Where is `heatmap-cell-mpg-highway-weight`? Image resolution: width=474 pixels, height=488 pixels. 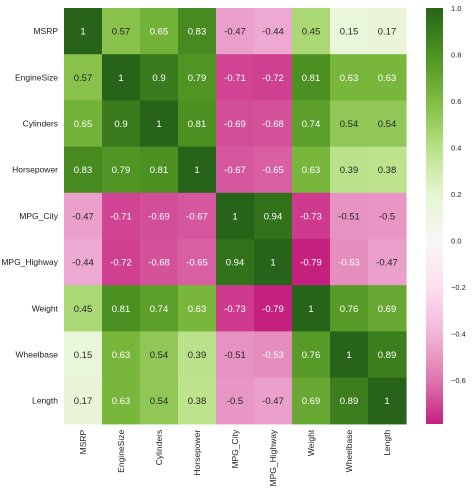 heatmap-cell-mpg-highway-weight is located at coordinates (311, 262).